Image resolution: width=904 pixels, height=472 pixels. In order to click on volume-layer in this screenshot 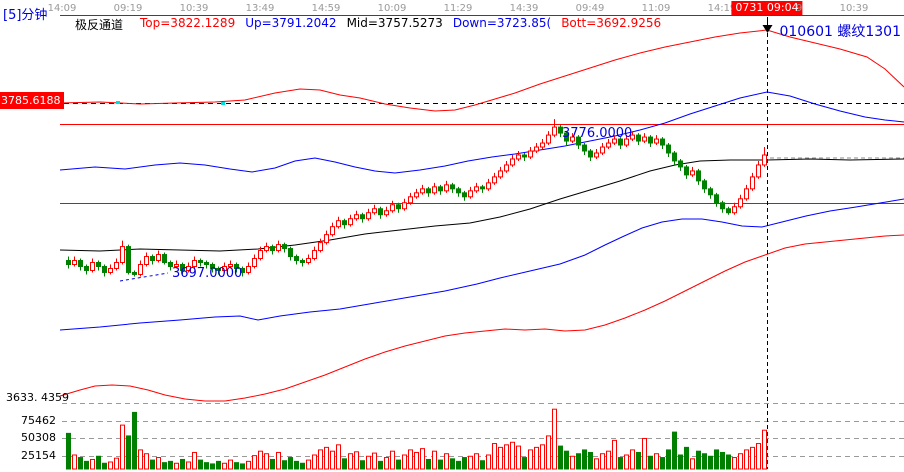, I will do `click(416, 439)`.